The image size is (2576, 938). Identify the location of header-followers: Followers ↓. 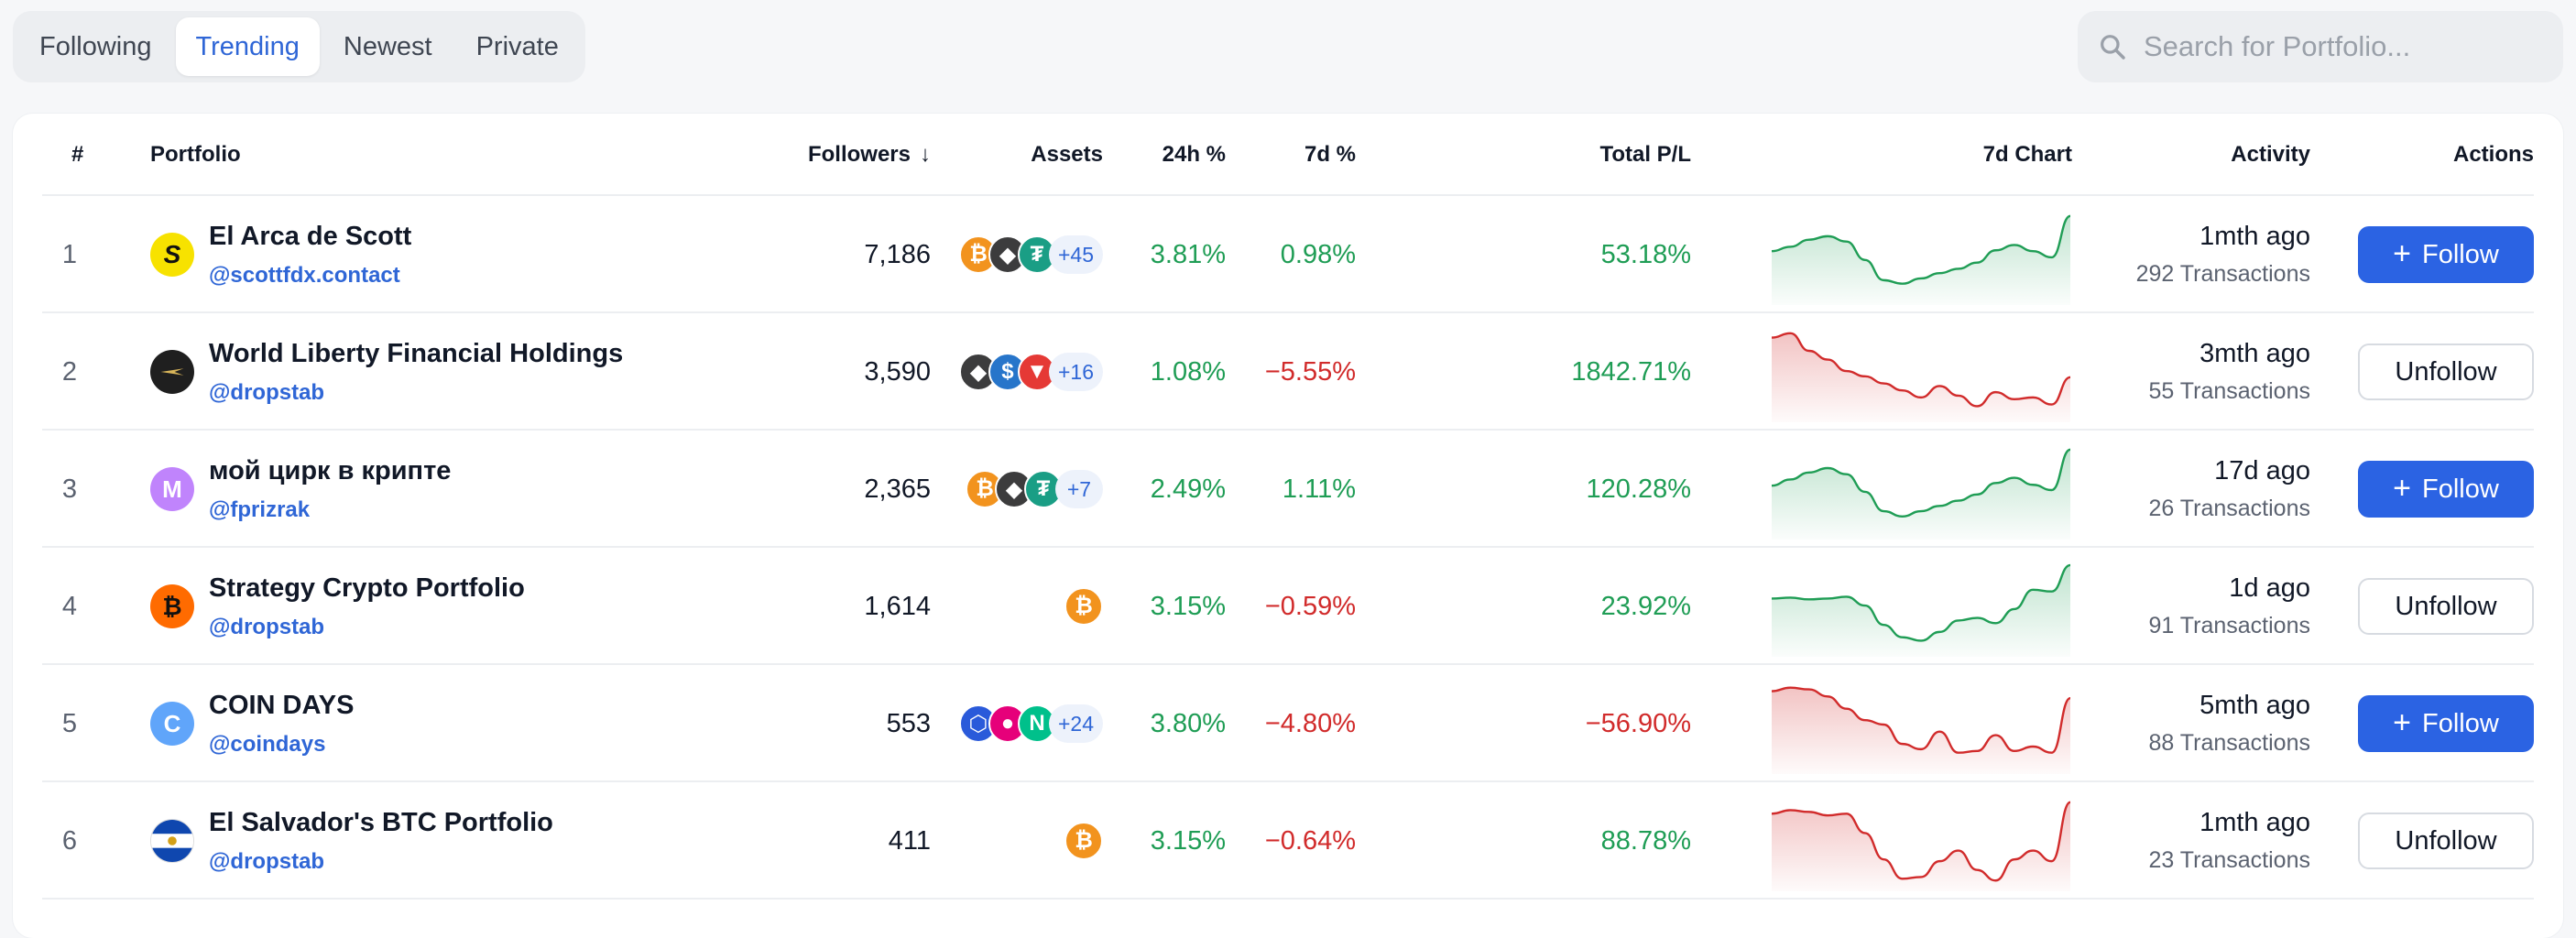
(807, 155).